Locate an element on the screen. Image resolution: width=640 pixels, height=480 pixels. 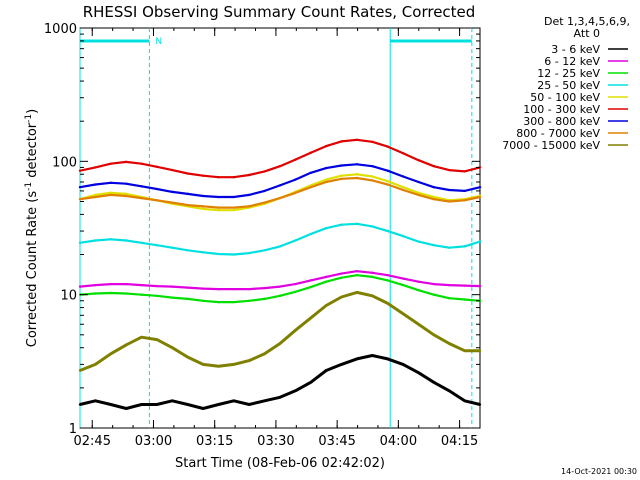
x-tick-label: 03:15 is located at coordinates (214, 441).